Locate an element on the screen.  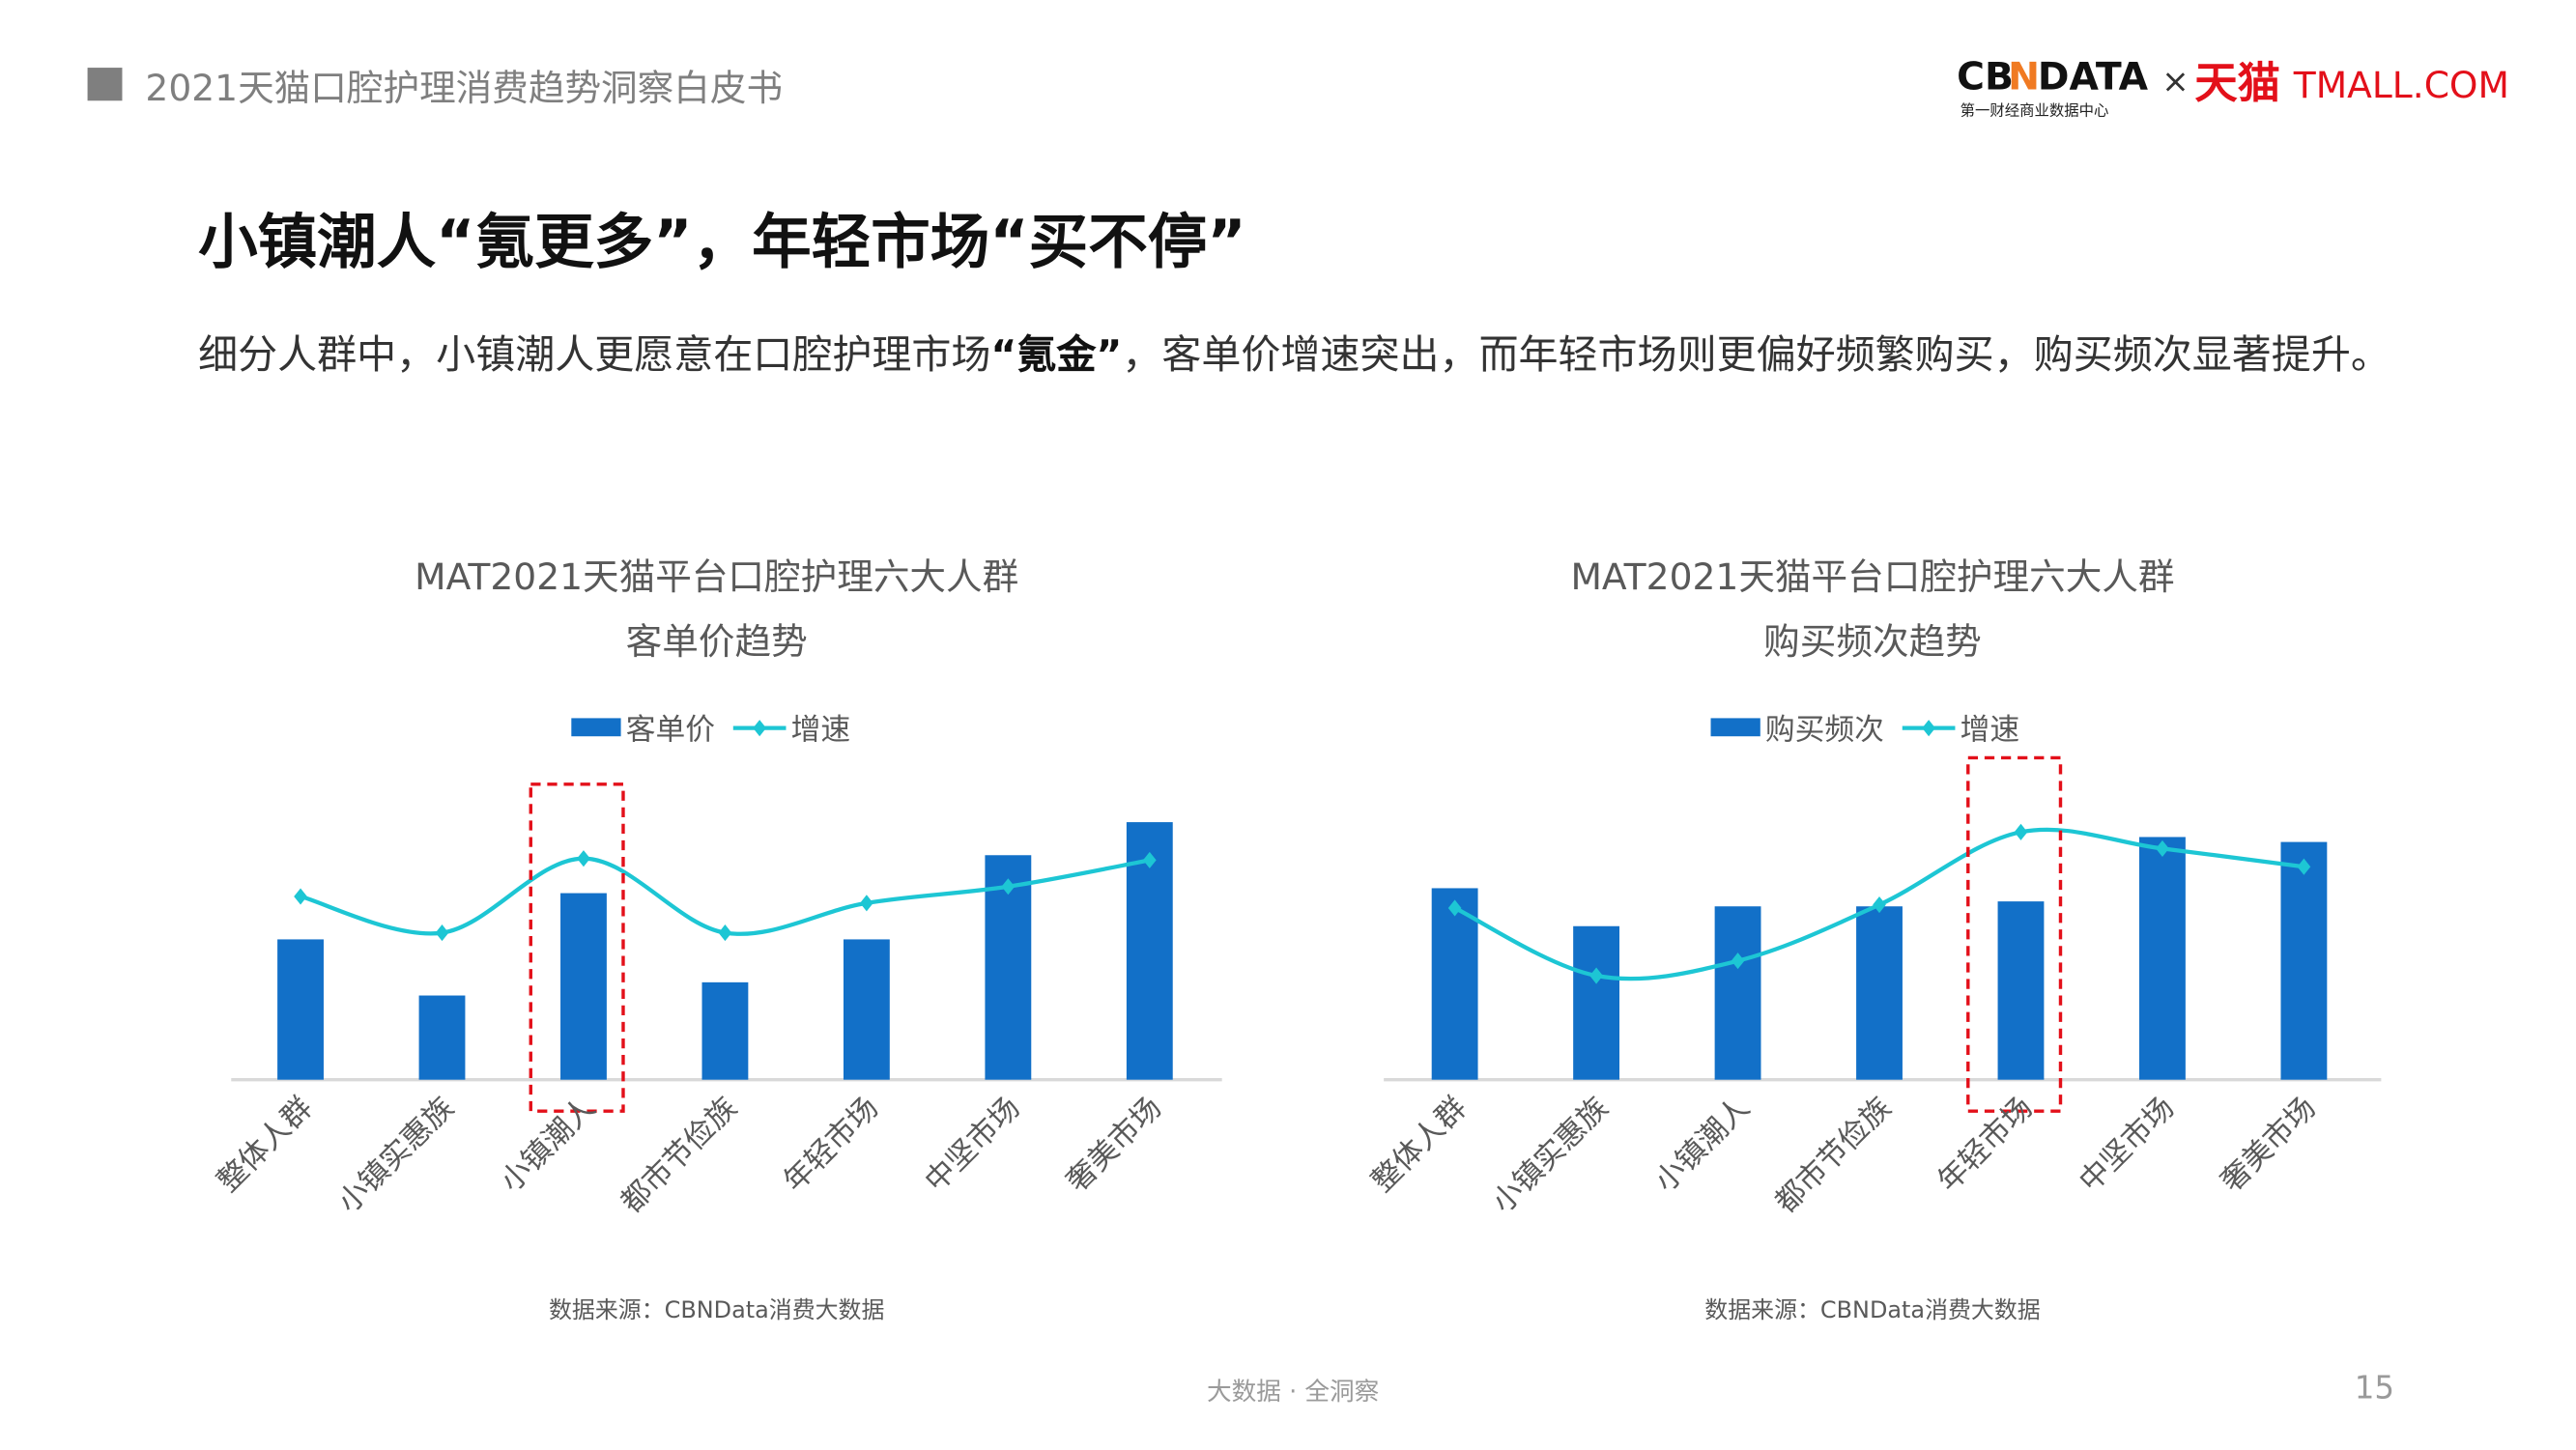
growth-marker-中坚市场 is located at coordinates (1009, 887).